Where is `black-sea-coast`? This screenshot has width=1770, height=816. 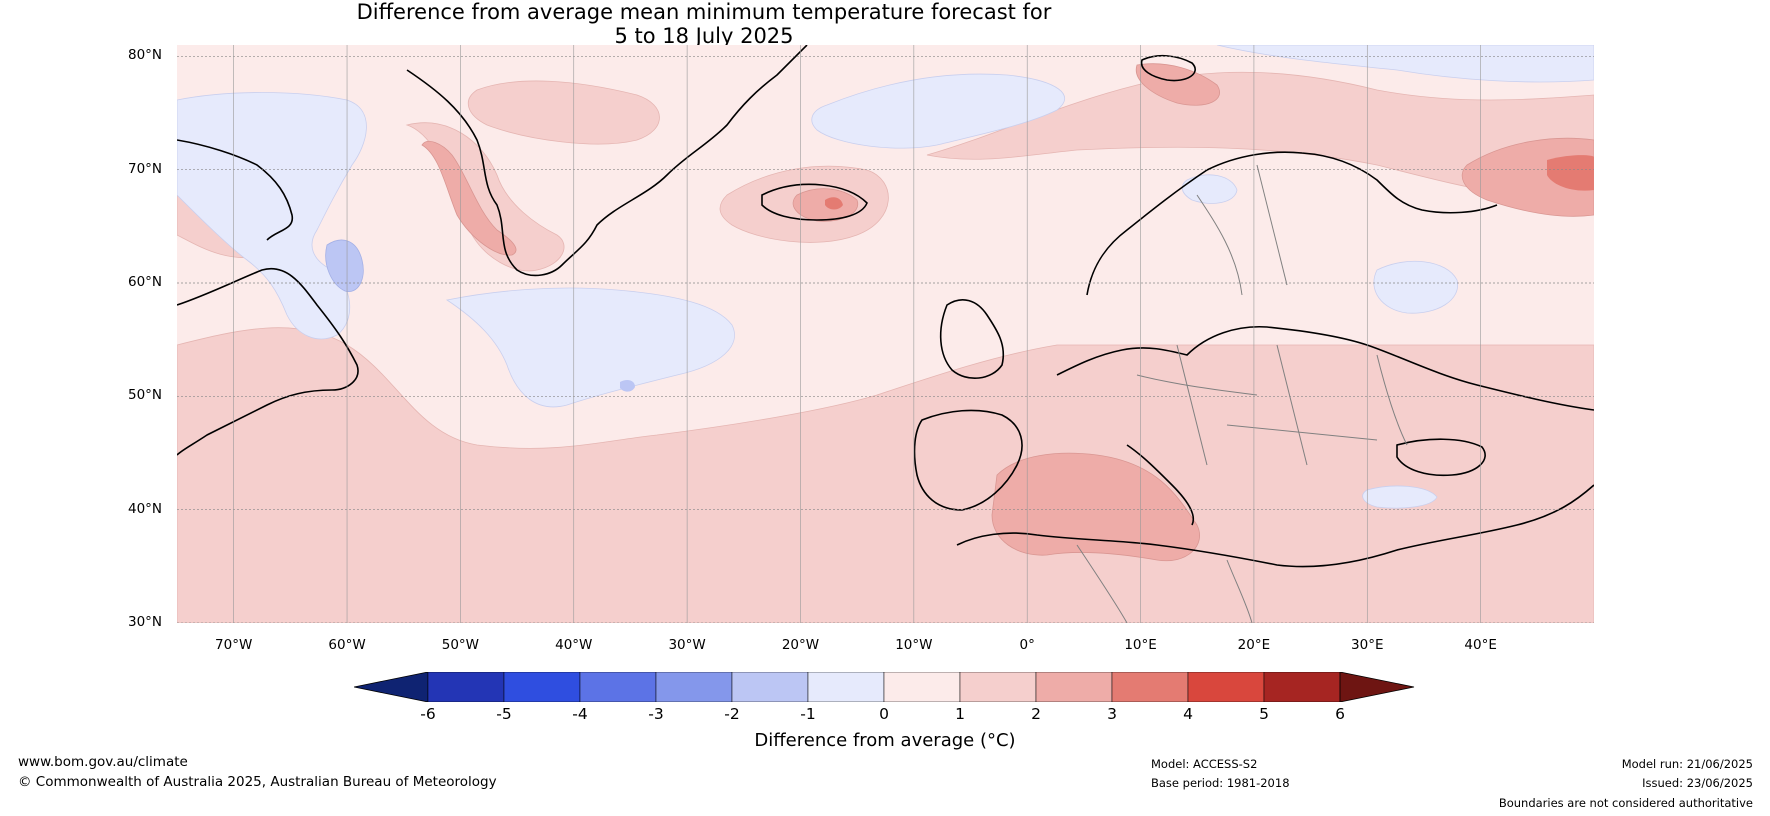 black-sea-coast is located at coordinates (1441, 457).